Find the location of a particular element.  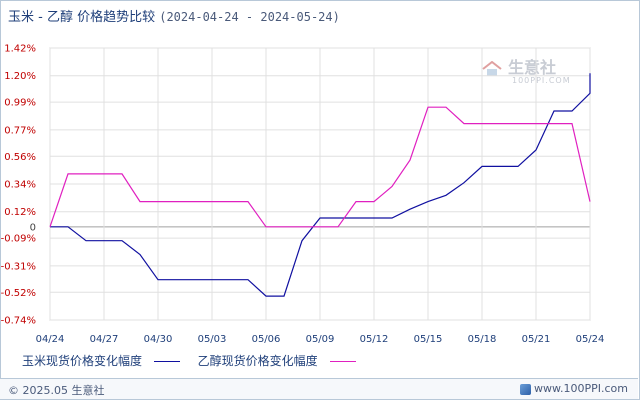

y-tick-label: 1.20% is located at coordinates (20, 76).